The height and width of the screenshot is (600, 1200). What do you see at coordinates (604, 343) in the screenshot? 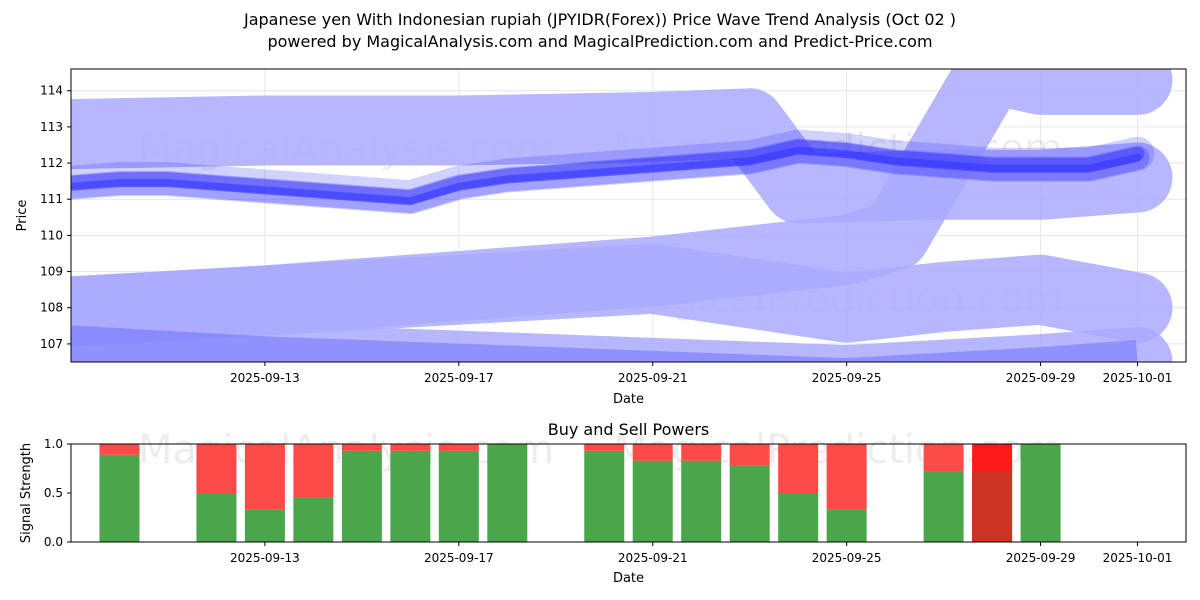
I see `band-lower-core` at bounding box center [604, 343].